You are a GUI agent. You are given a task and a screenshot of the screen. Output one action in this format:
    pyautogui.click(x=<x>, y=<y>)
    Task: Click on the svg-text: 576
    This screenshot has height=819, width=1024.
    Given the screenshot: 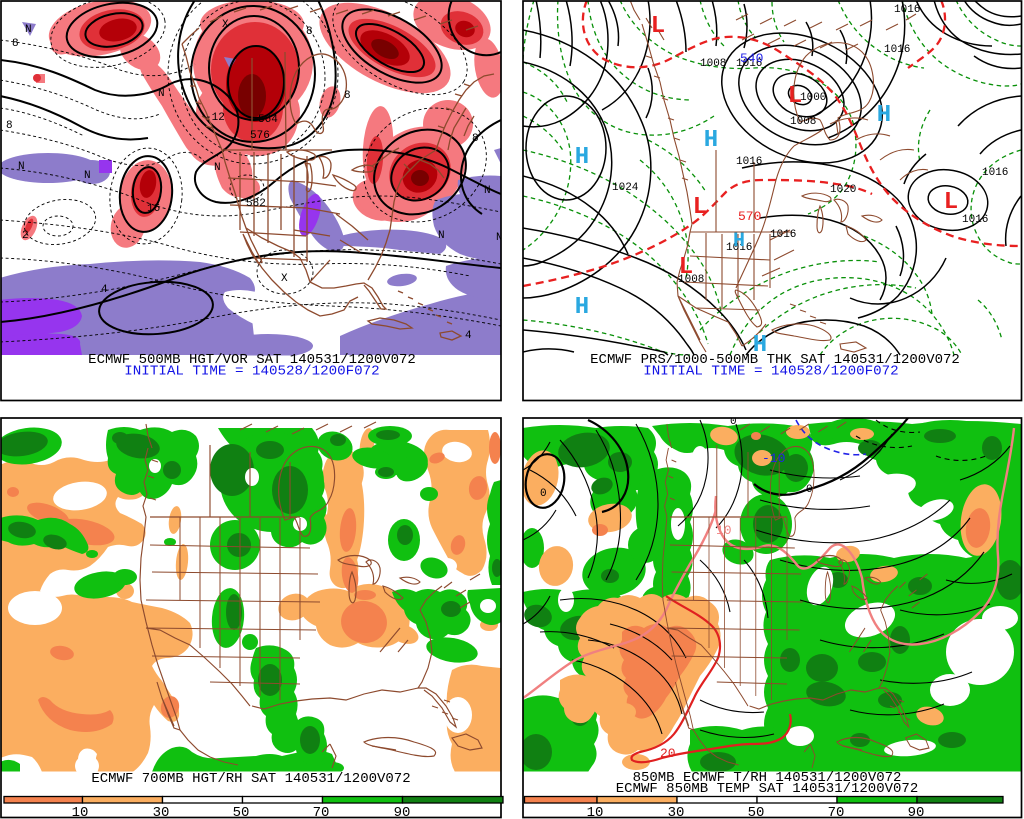 What is the action you would take?
    pyautogui.click(x=260, y=136)
    